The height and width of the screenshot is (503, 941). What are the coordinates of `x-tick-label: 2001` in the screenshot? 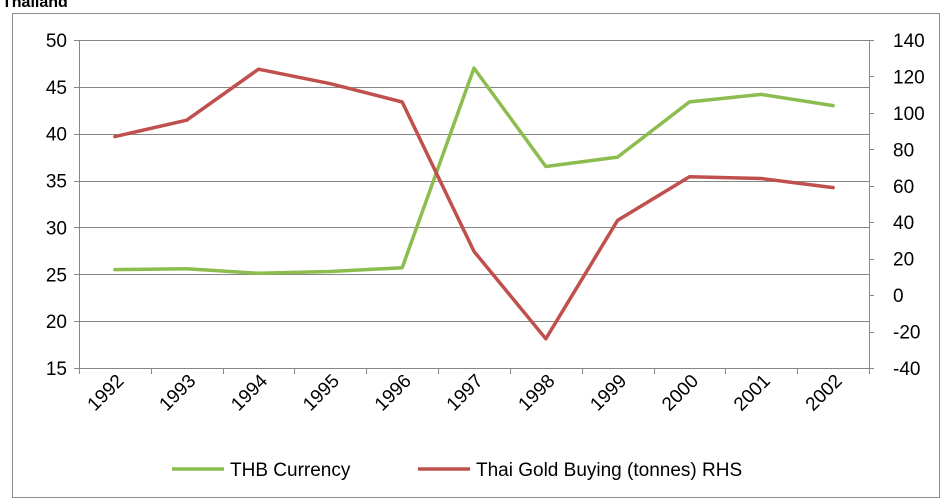 It's located at (752, 393).